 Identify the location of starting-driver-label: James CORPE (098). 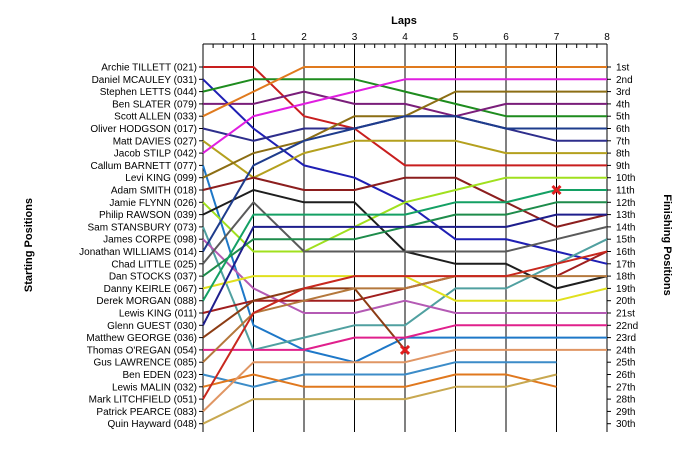
(150, 240).